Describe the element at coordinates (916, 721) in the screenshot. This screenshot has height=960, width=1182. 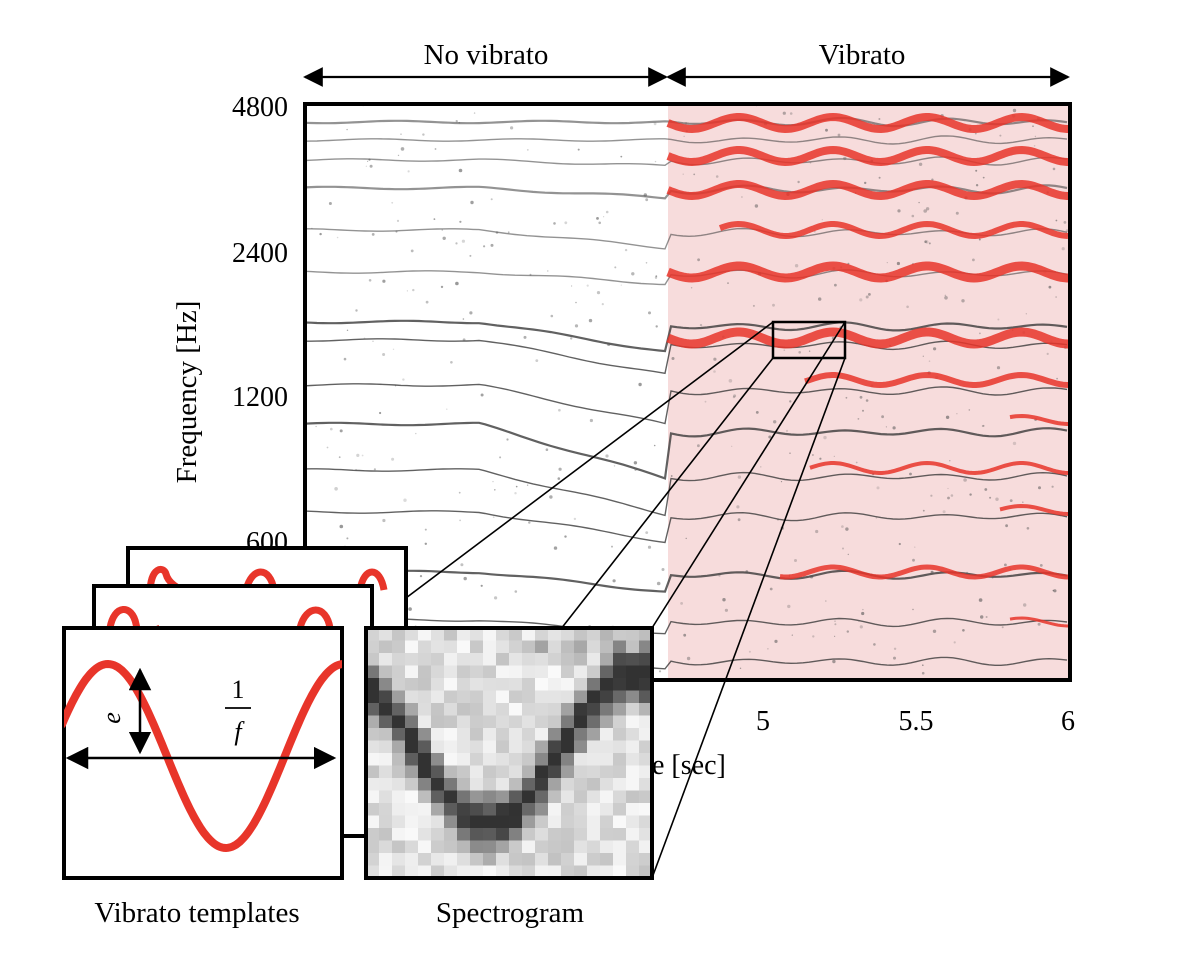
I see `x-tick-label: 5.5` at that location.